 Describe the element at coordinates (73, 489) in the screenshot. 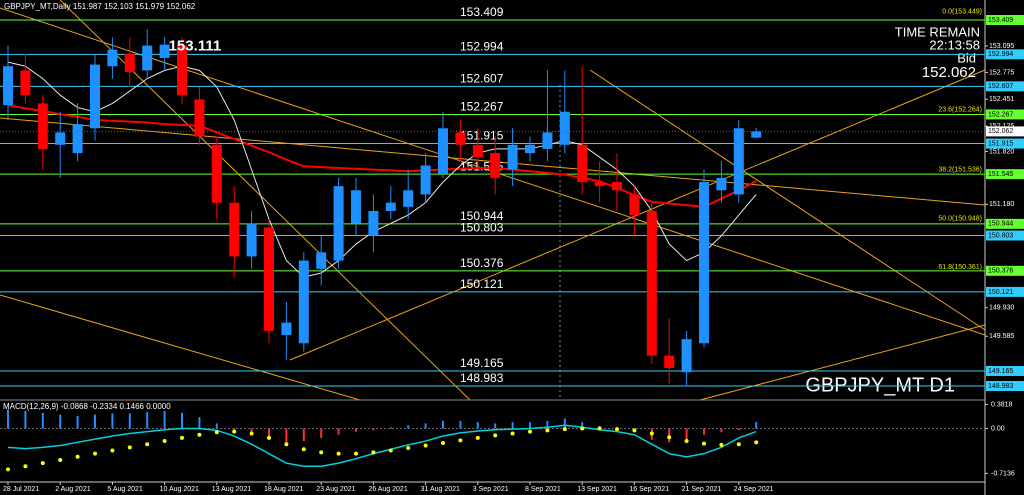

I see `x-tick-label: 2 Aug 2021` at that location.